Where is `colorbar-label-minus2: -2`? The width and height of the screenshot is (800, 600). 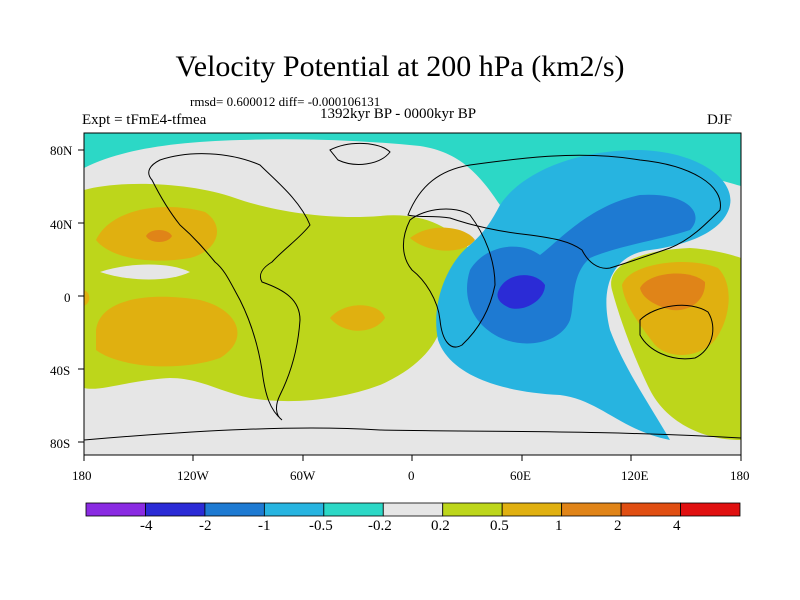 colorbar-label-minus2: -2 is located at coordinates (205, 526).